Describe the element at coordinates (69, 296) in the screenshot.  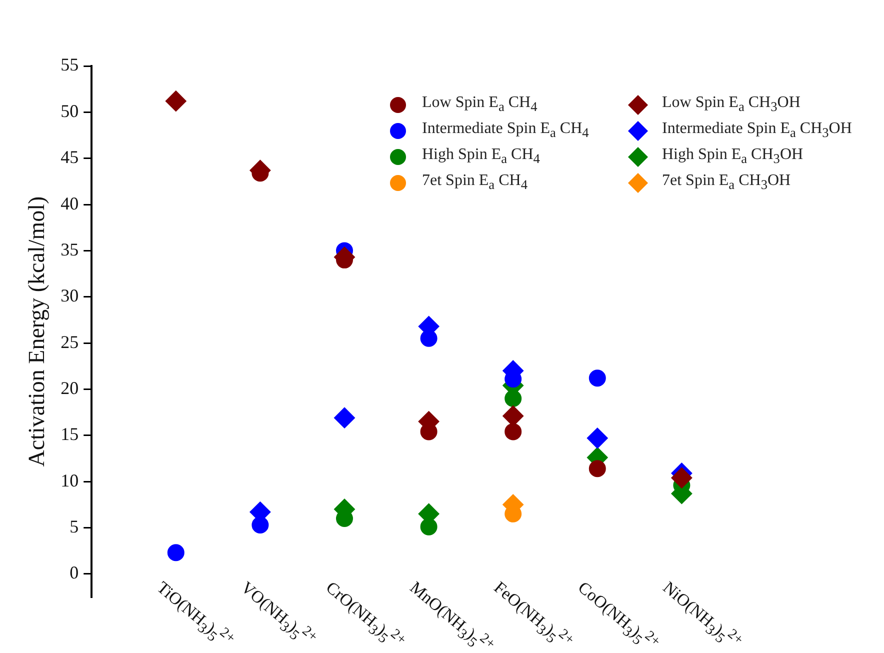
I see `y-tick-label: 30` at that location.